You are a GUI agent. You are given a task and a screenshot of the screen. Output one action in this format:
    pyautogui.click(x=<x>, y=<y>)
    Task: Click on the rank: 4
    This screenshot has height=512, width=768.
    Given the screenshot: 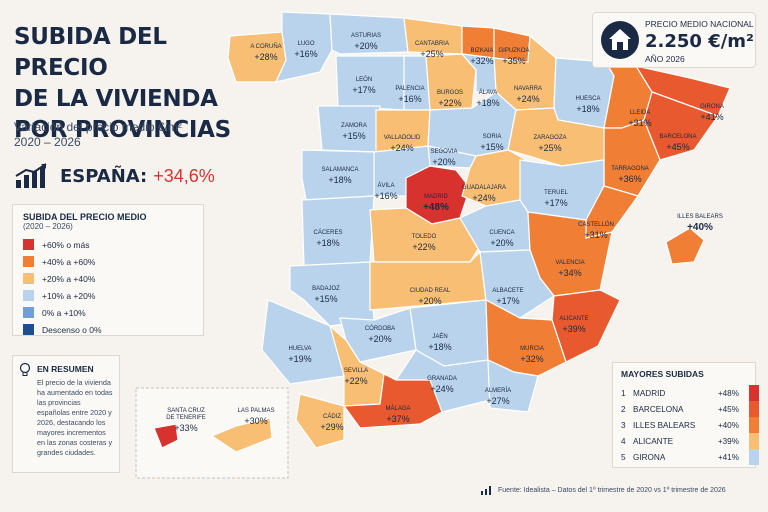 What is the action you would take?
    pyautogui.click(x=623, y=441)
    